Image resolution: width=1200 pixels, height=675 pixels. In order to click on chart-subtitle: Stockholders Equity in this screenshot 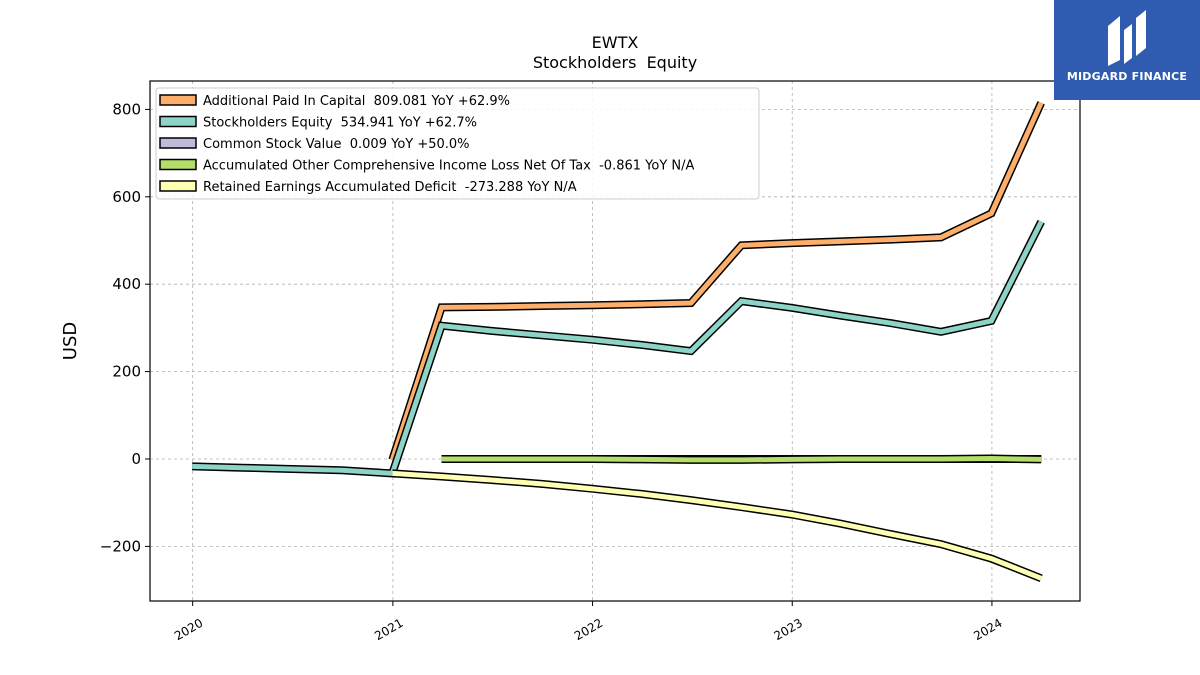, I will do `click(615, 62)`.